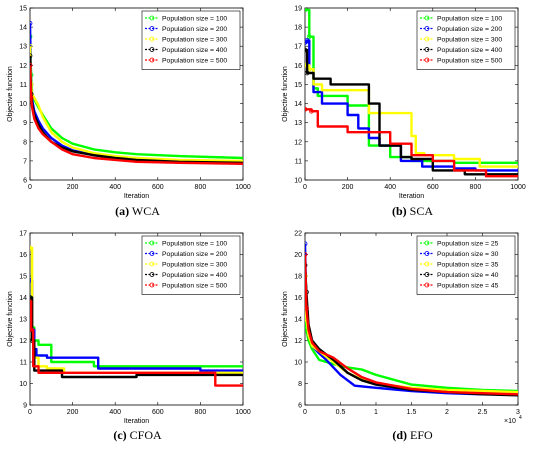 The height and width of the screenshot is (449, 550). Describe the element at coordinates (298, 47) in the screenshot. I see `y-tick-label: 17` at that location.